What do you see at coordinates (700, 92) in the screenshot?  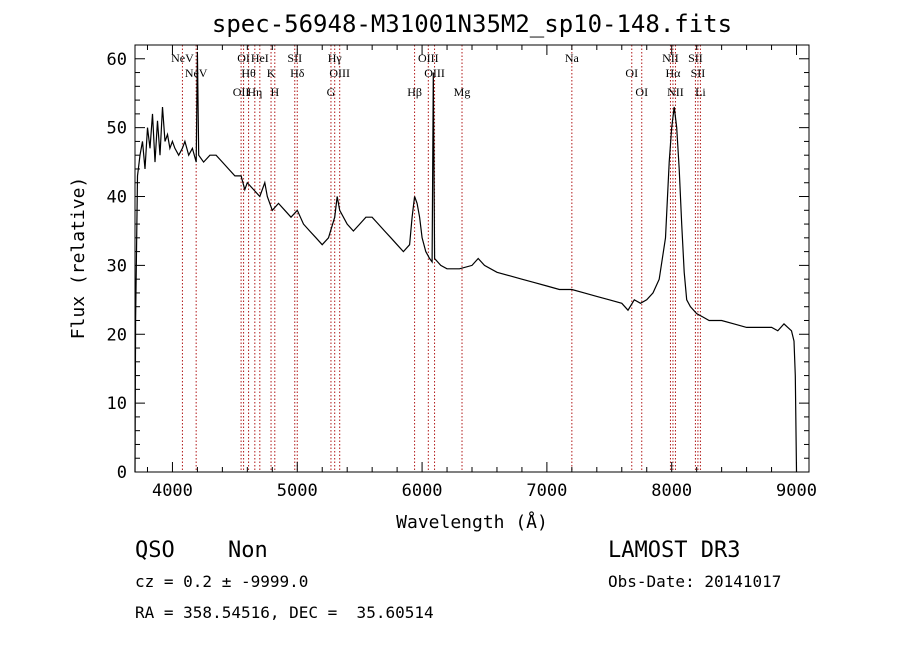 I see `marker-label: Li` at bounding box center [700, 92].